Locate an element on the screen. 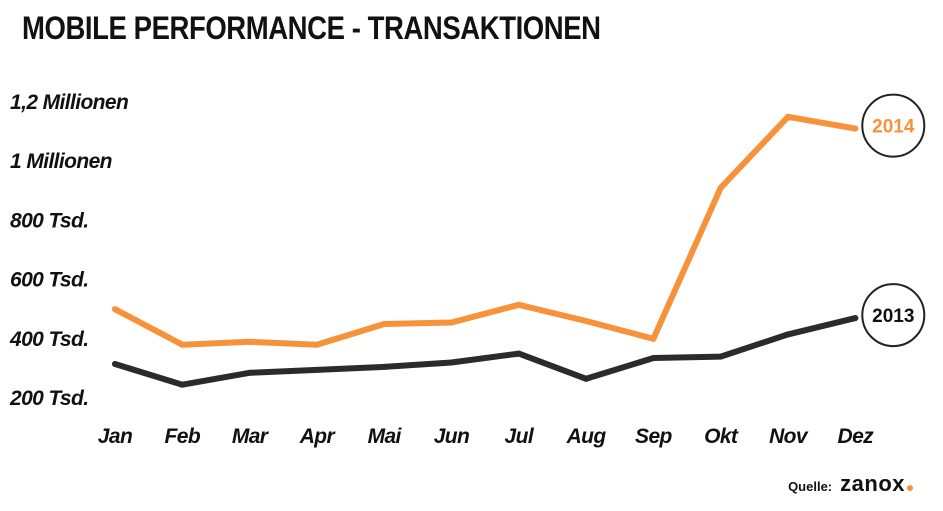 Image resolution: width=943 pixels, height=511 pixels. series-badge-2014 is located at coordinates (893, 125).